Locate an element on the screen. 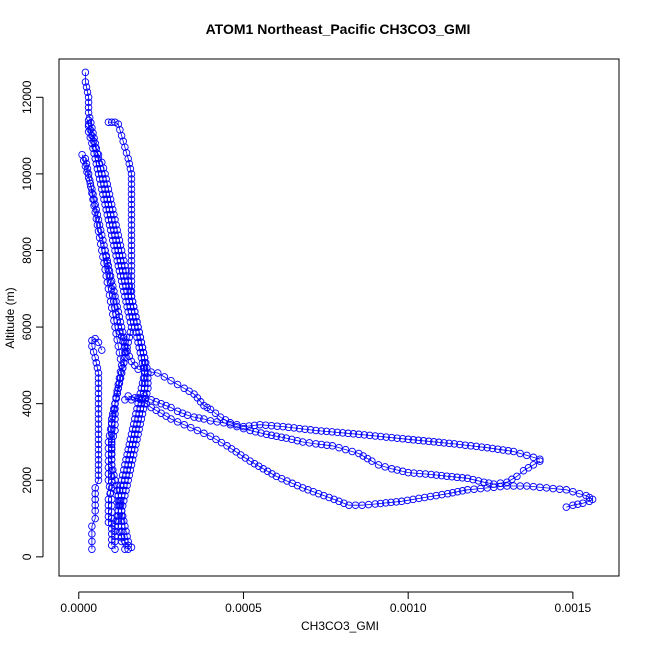 Image resolution: width=650 pixels, height=650 pixels. x-tick-label: 0.0000 is located at coordinates (78, 608).